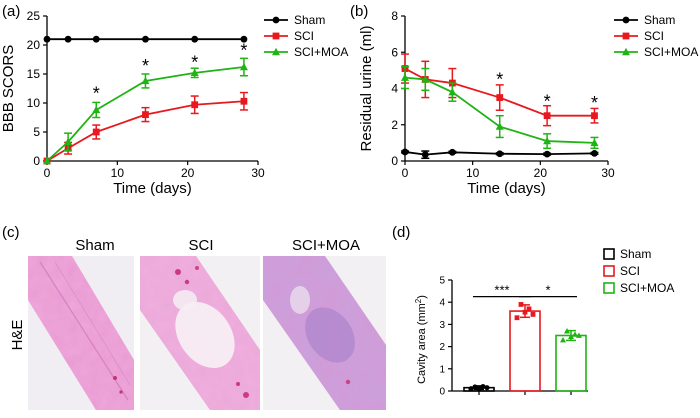 The width and height of the screenshot is (700, 418). I want to click on x-tick-label: 10, so click(473, 173).